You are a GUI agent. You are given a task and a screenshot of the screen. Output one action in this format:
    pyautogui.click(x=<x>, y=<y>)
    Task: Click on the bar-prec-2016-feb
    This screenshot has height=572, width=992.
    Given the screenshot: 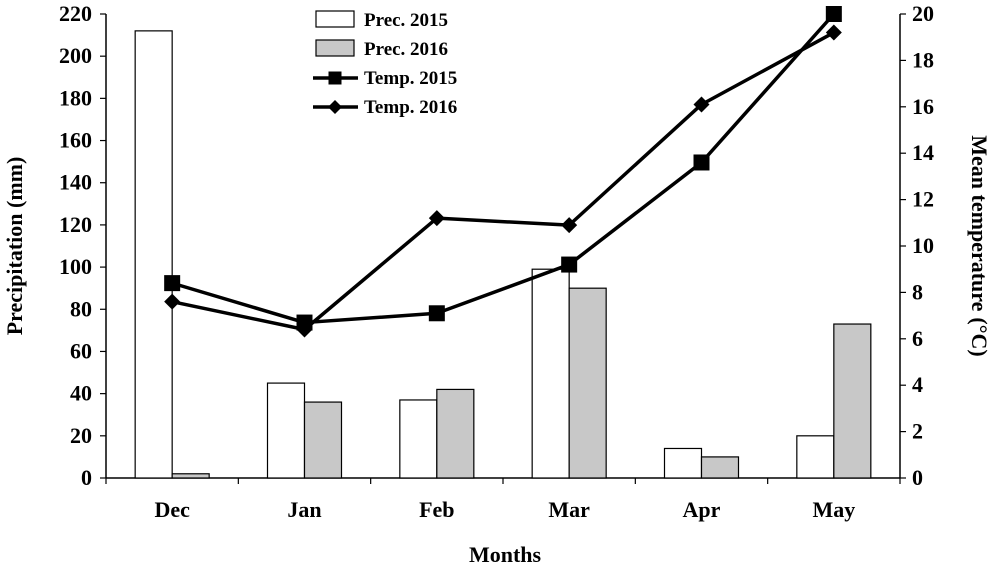 What is the action you would take?
    pyautogui.click(x=455, y=433)
    